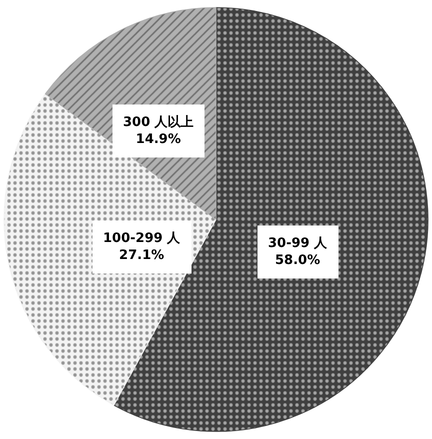  Describe the element at coordinates (141, 255) in the screenshot. I see `data-label: 27.1%` at that location.